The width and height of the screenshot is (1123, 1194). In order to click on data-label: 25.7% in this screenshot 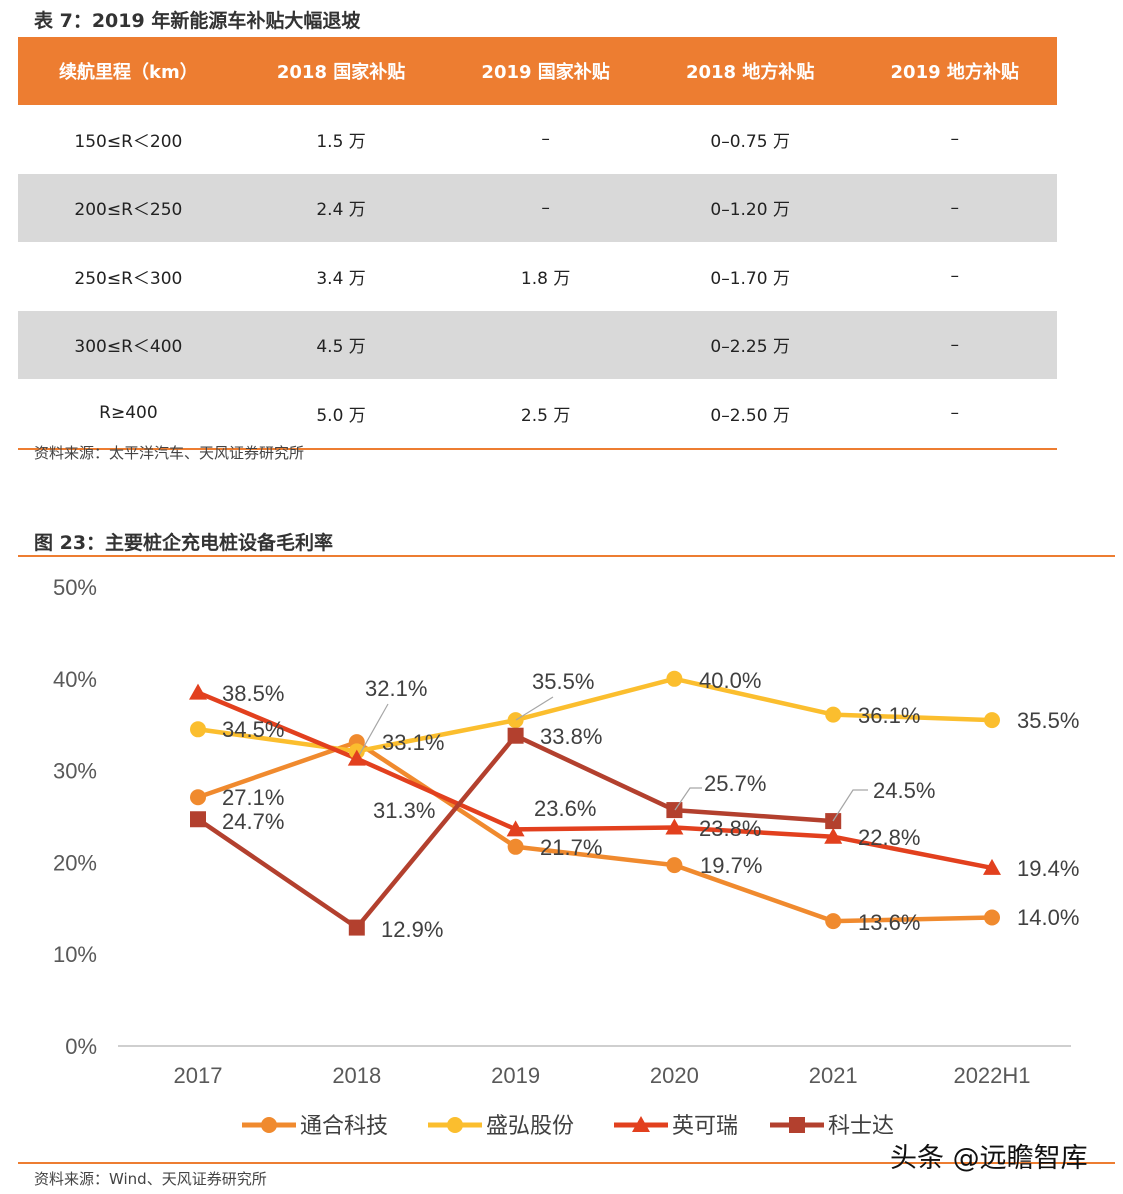, I will do `click(735, 783)`.